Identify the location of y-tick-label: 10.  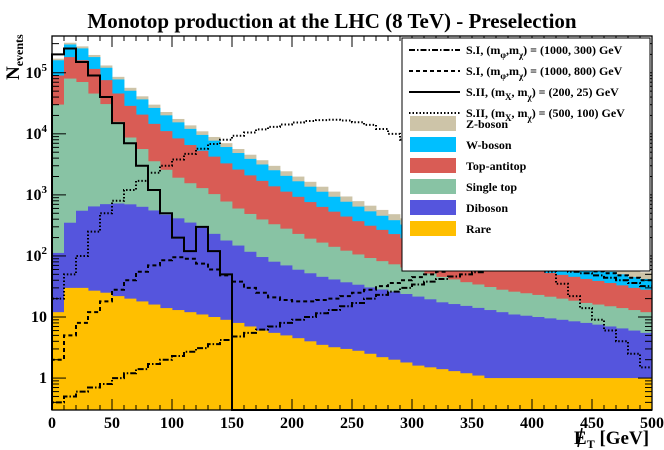
(39, 317).